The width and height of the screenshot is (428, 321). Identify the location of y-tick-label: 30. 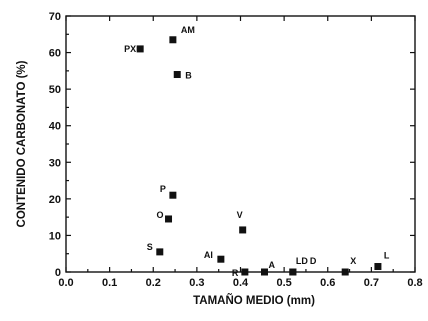
(55, 163).